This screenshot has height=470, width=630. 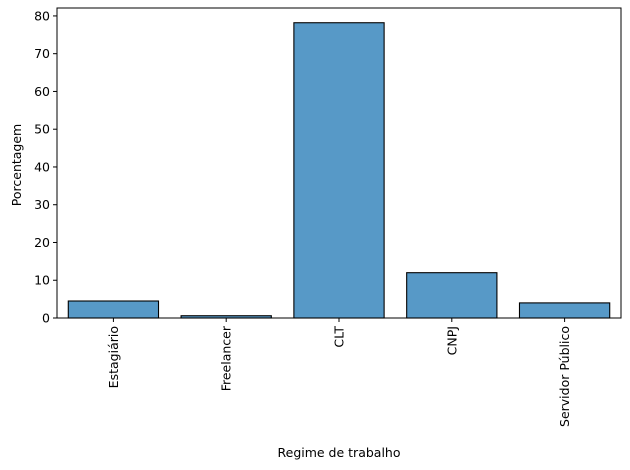 What do you see at coordinates (226, 358) in the screenshot?
I see `x-tick-label-1: Freelancer` at bounding box center [226, 358].